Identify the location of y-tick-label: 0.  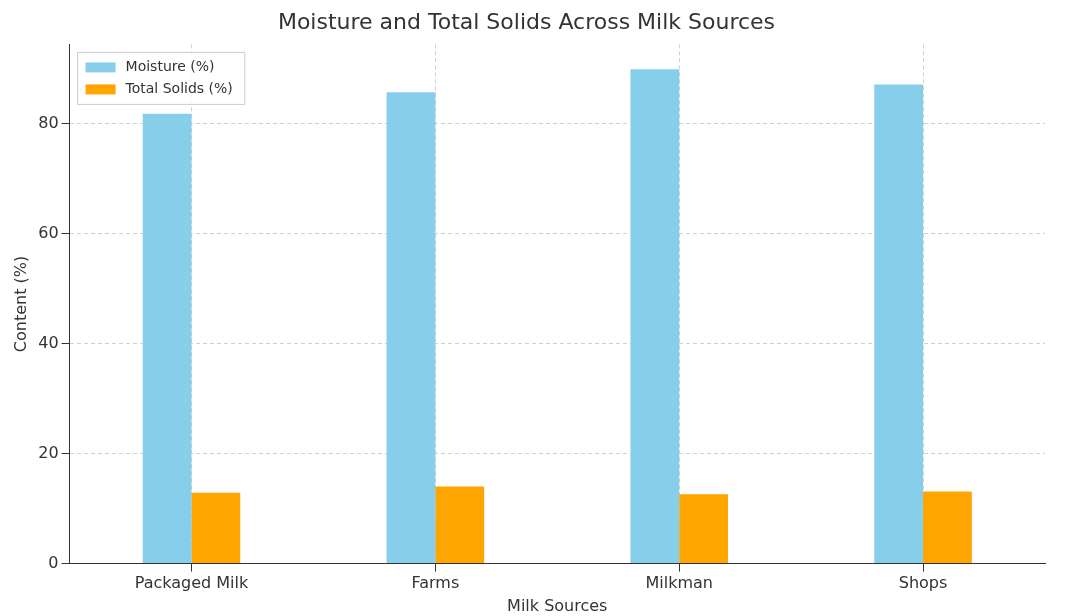
(53, 562).